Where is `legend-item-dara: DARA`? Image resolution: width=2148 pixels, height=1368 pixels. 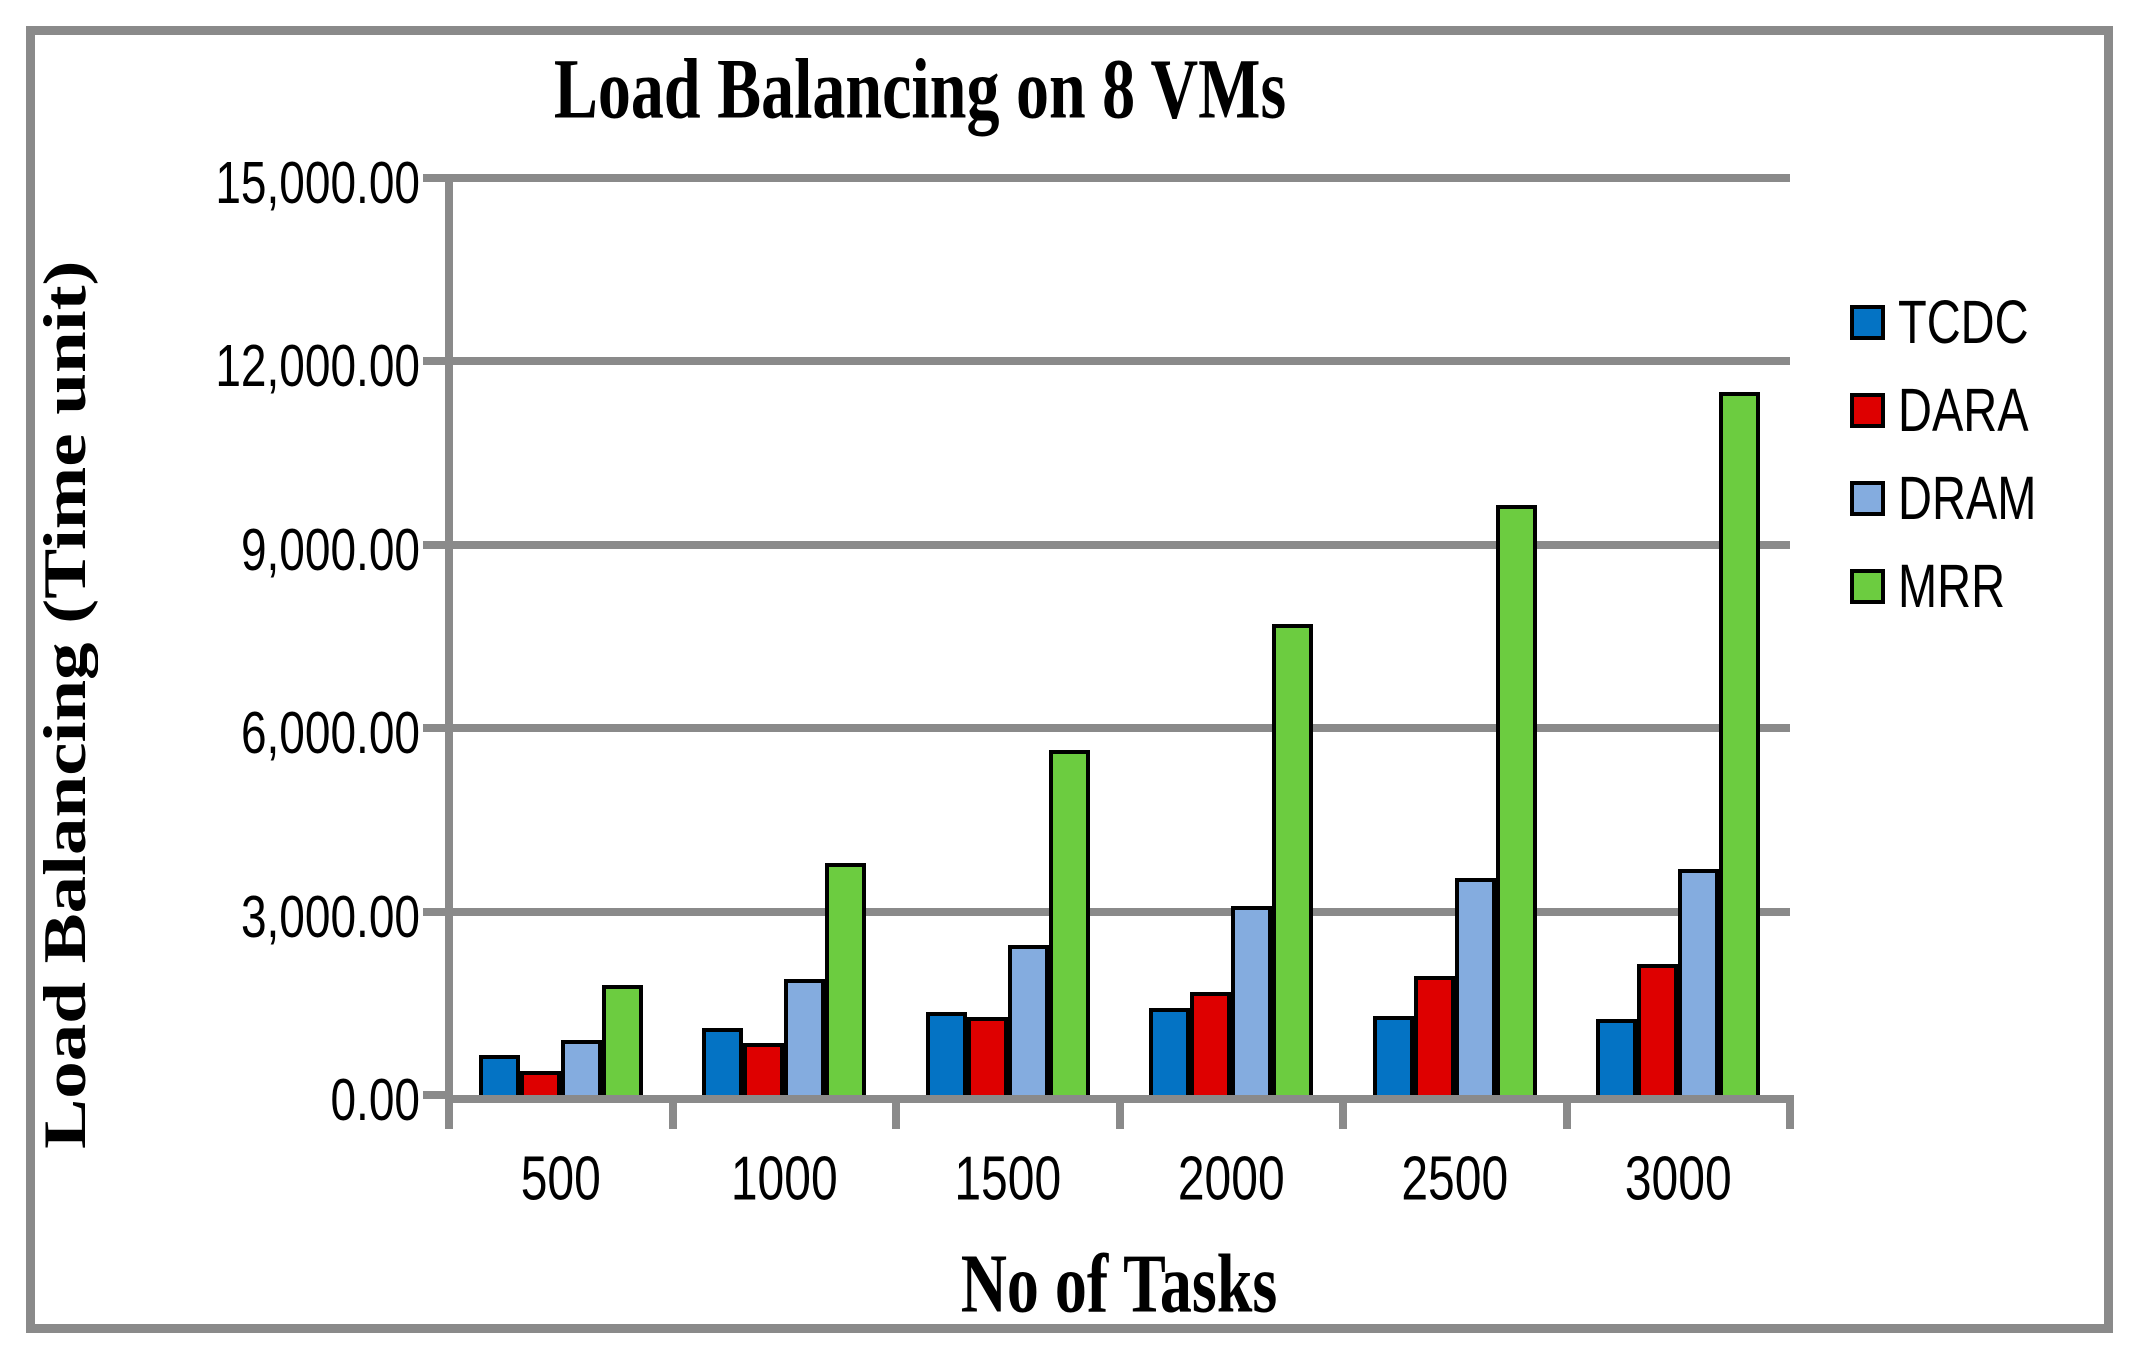
legend-item-dara: DARA is located at coordinates (1943, 410).